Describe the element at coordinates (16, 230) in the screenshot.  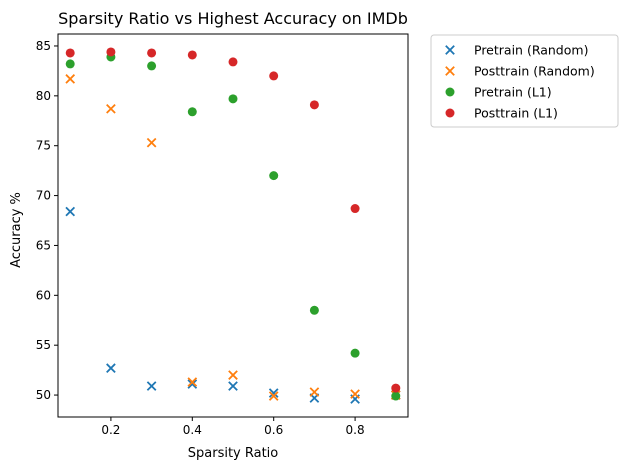
I see `y-axis-label: Accuracy %` at that location.